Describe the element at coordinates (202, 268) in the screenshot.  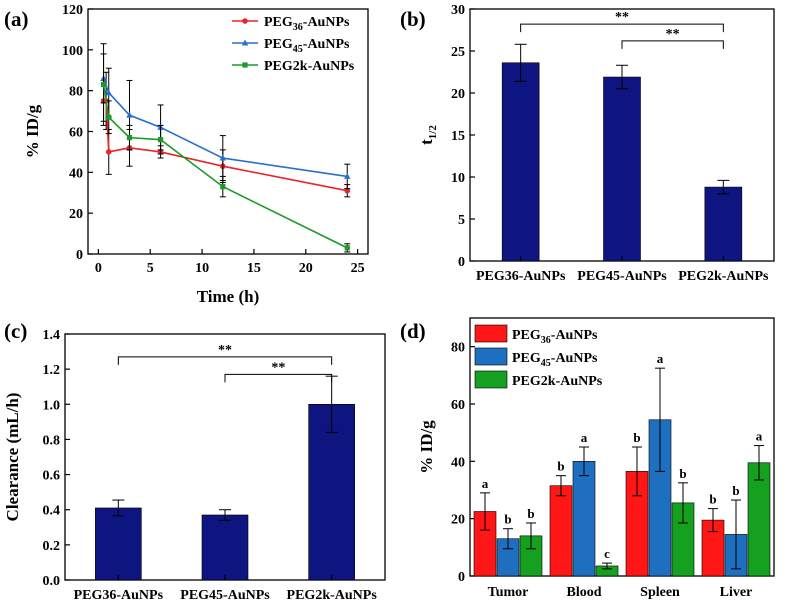
I see `panel-a-xtick-label: 10` at that location.